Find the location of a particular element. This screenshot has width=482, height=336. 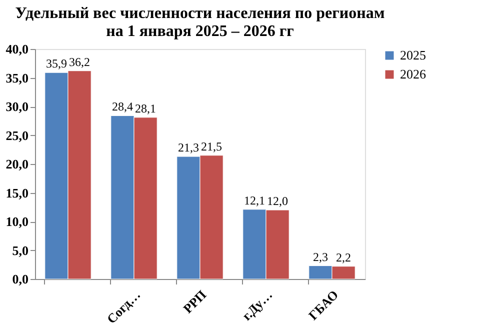

text: на 1 января 2025 – 2026 гг is located at coordinates (200, 31).